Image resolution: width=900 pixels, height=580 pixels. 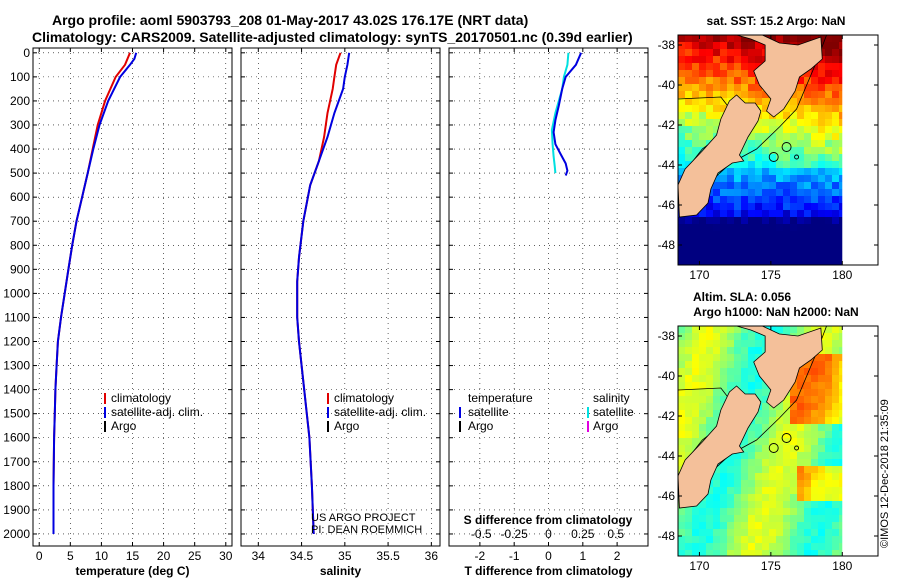 What do you see at coordinates (16, 366) in the screenshot?
I see `depth-tick-label: 1300` at bounding box center [16, 366].